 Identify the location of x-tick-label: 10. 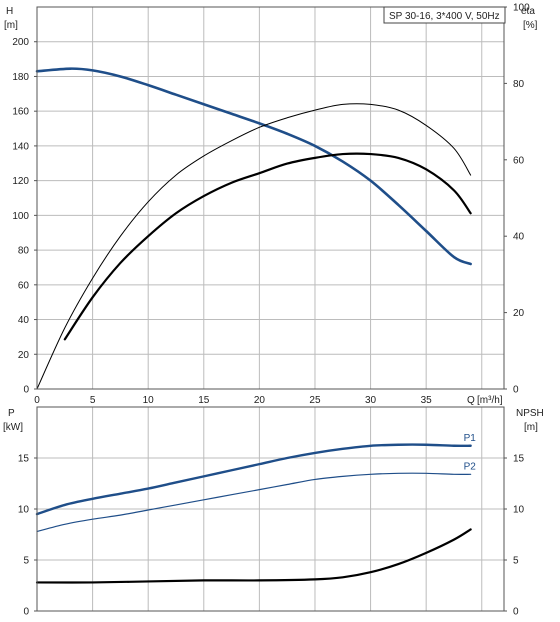
(149, 400).